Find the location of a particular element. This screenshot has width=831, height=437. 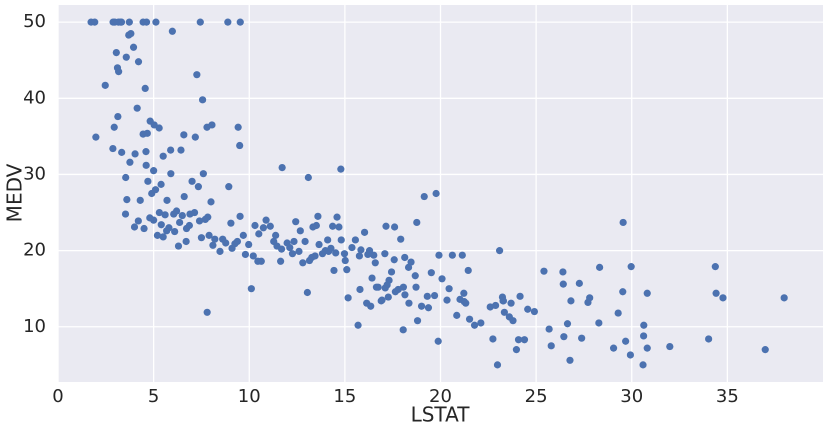

y-tick-label: 20 is located at coordinates (34, 250).